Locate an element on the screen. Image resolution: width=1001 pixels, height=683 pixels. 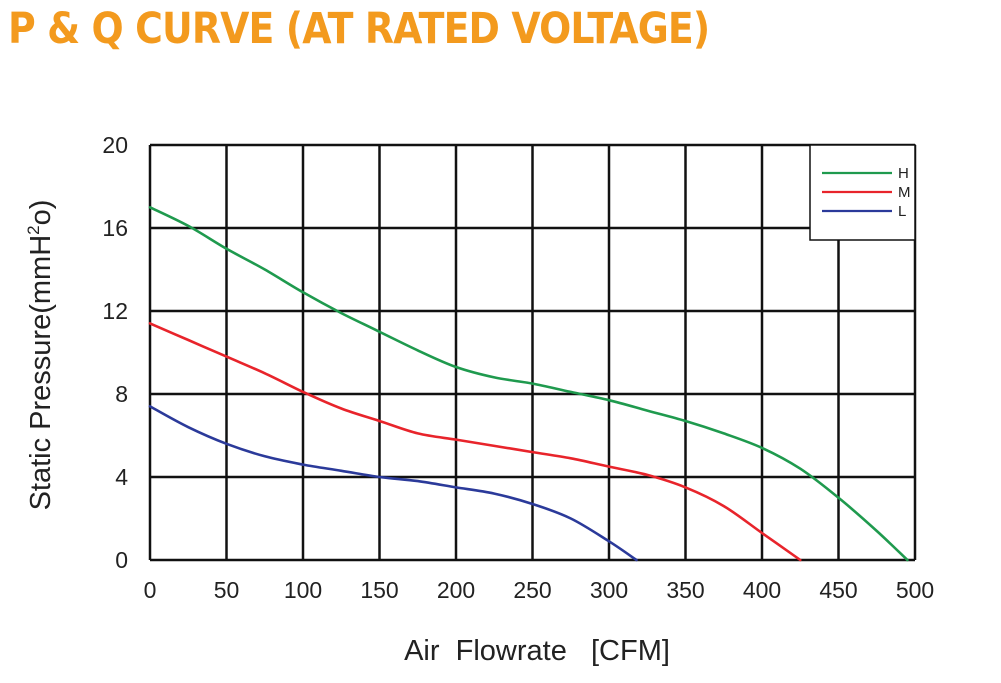
y-tick-label-20: 20 is located at coordinates (115, 145).